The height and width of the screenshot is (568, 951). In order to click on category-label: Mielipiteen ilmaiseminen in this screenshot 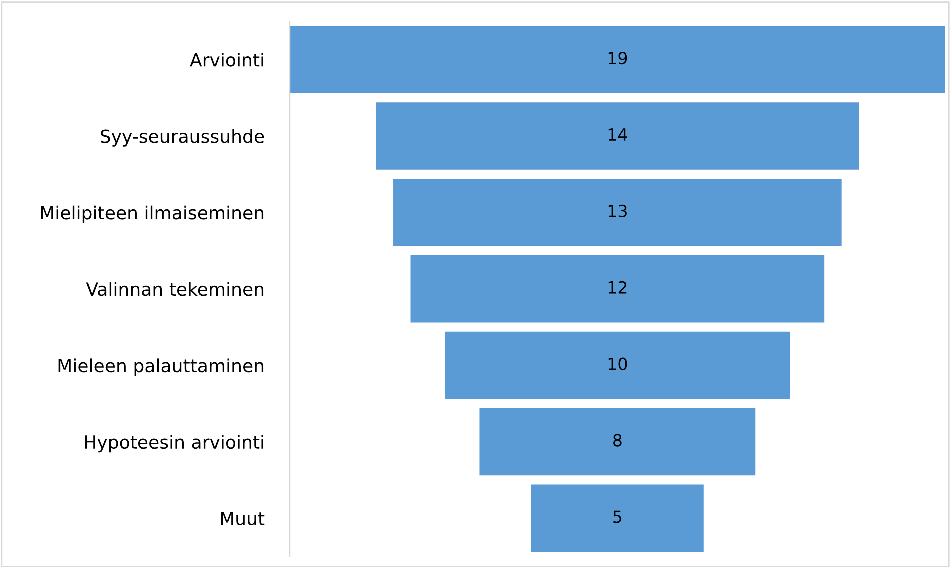, I will do `click(152, 215)`.